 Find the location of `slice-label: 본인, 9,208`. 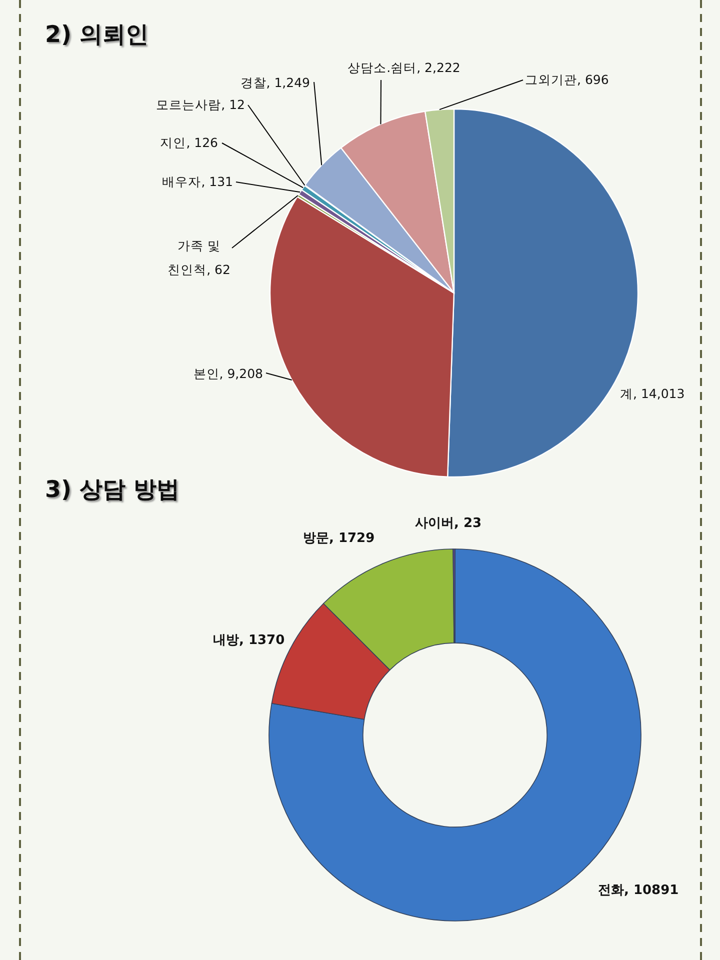

slice-label: 본인, 9,208 is located at coordinates (228, 373).